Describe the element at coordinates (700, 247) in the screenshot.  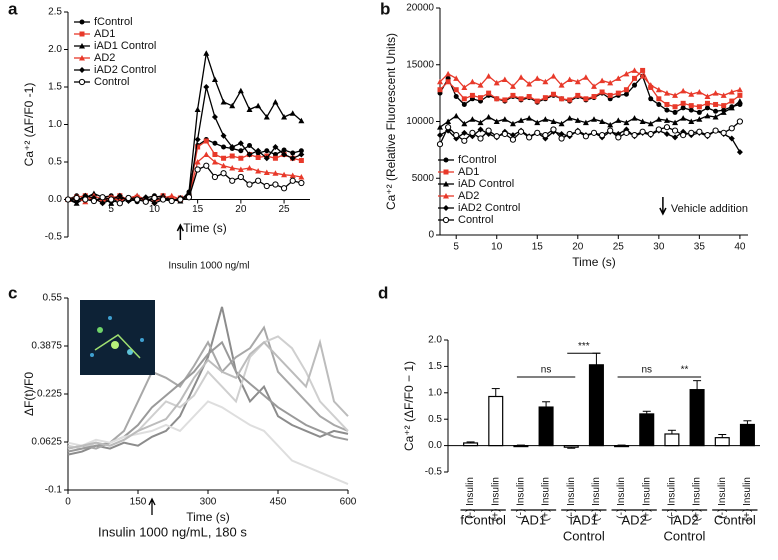
I see `x-tick-label: 35` at that location.